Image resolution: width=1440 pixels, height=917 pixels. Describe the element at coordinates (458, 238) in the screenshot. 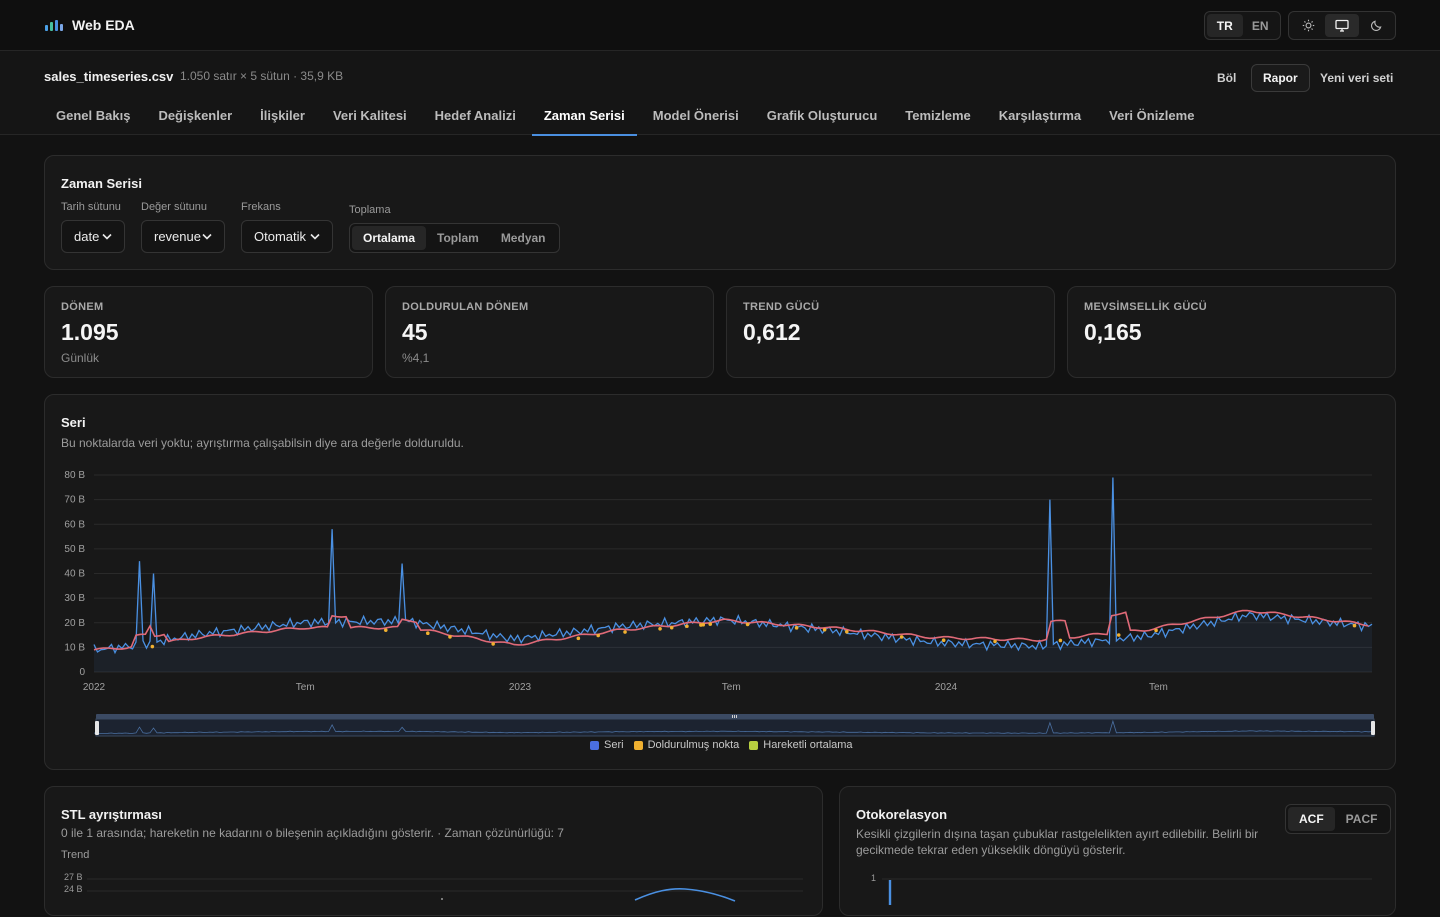

I see `agg-sum: Toplam` at that location.